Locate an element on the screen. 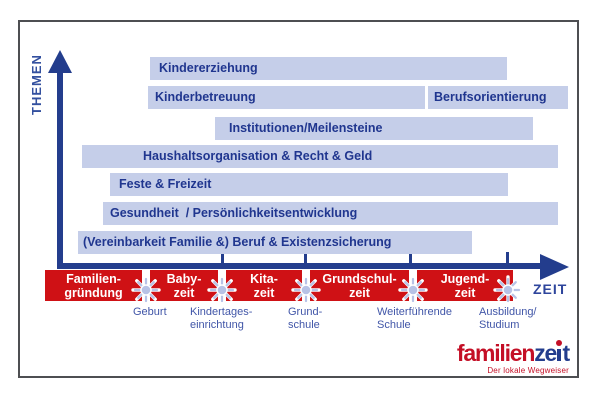 This screenshot has height=400, width=600. timeline-phase: Grundschul- zeit is located at coordinates (359, 285).